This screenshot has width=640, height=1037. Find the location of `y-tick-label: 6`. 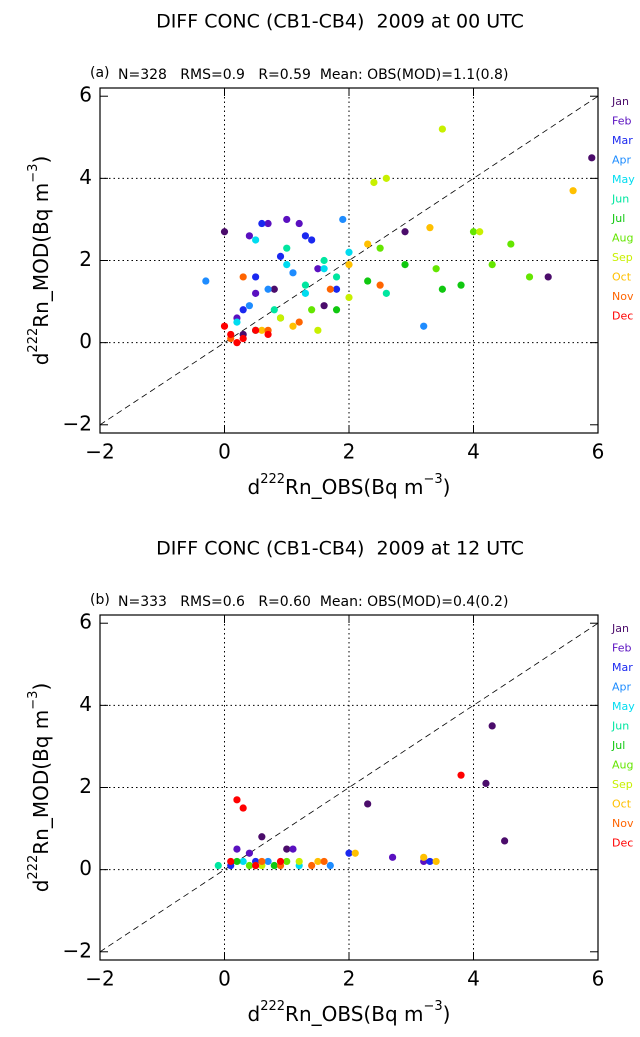

y-tick-label: 6 is located at coordinates (85, 622).